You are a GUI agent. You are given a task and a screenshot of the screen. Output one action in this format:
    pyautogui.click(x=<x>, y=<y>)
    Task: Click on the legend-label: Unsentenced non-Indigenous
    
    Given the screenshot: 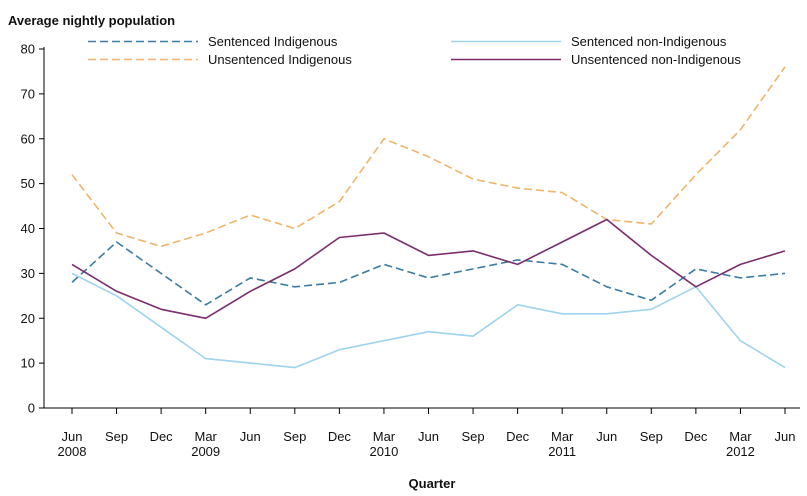 What is the action you would take?
    pyautogui.click(x=656, y=59)
    